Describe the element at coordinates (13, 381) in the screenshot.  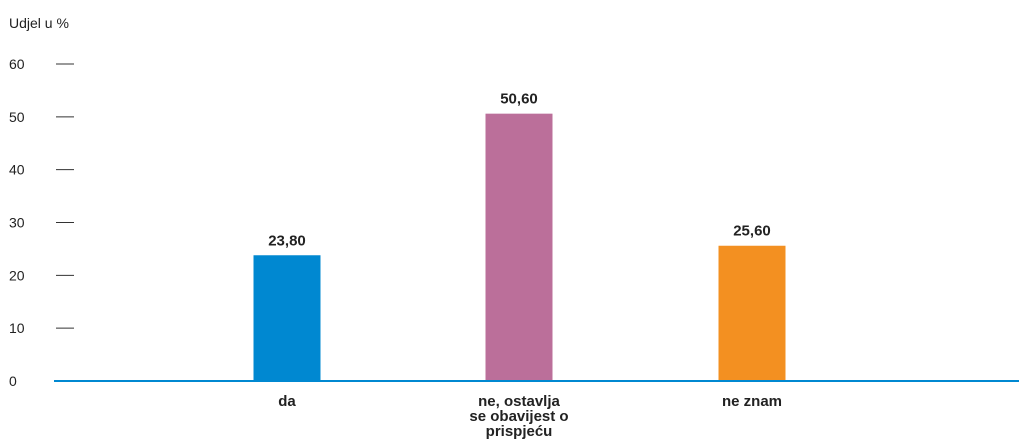
I see `y-tick-label: 0` at that location.